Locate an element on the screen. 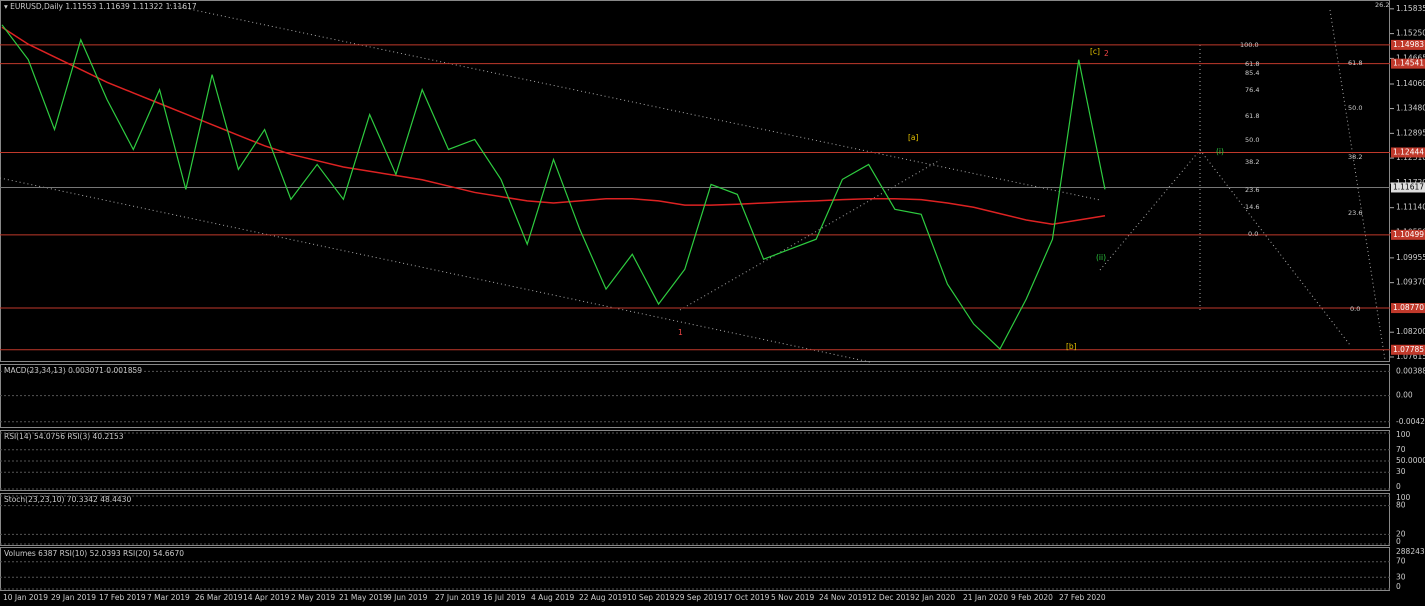  x-tick-label: 29 Jan 2019 is located at coordinates (73, 597).